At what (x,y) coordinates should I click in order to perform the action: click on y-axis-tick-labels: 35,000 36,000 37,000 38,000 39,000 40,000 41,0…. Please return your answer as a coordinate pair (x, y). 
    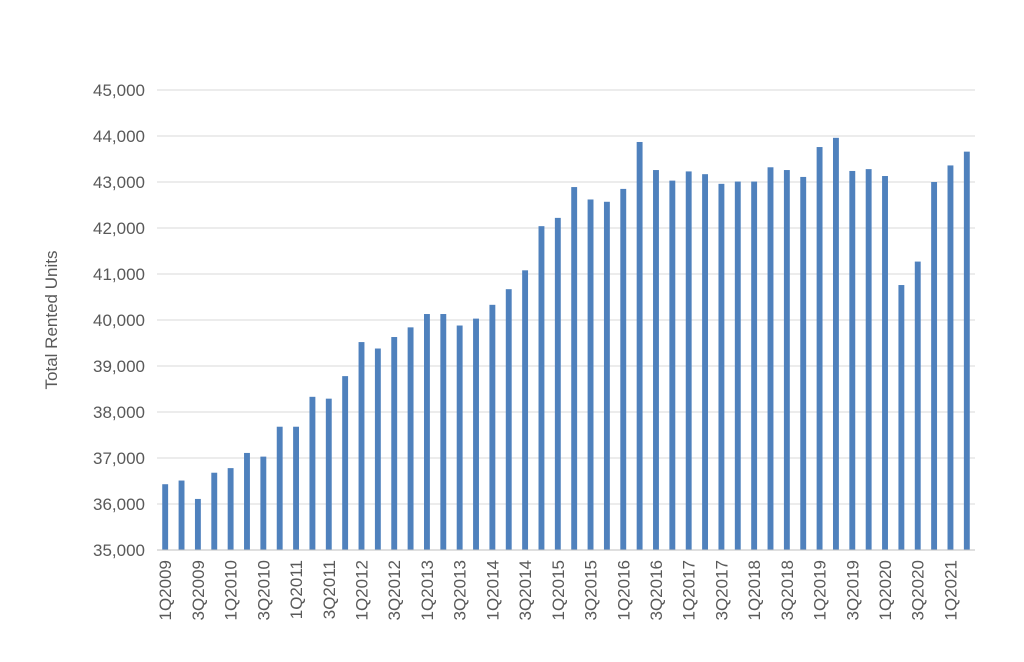
    Looking at the image, I should click on (119, 320).